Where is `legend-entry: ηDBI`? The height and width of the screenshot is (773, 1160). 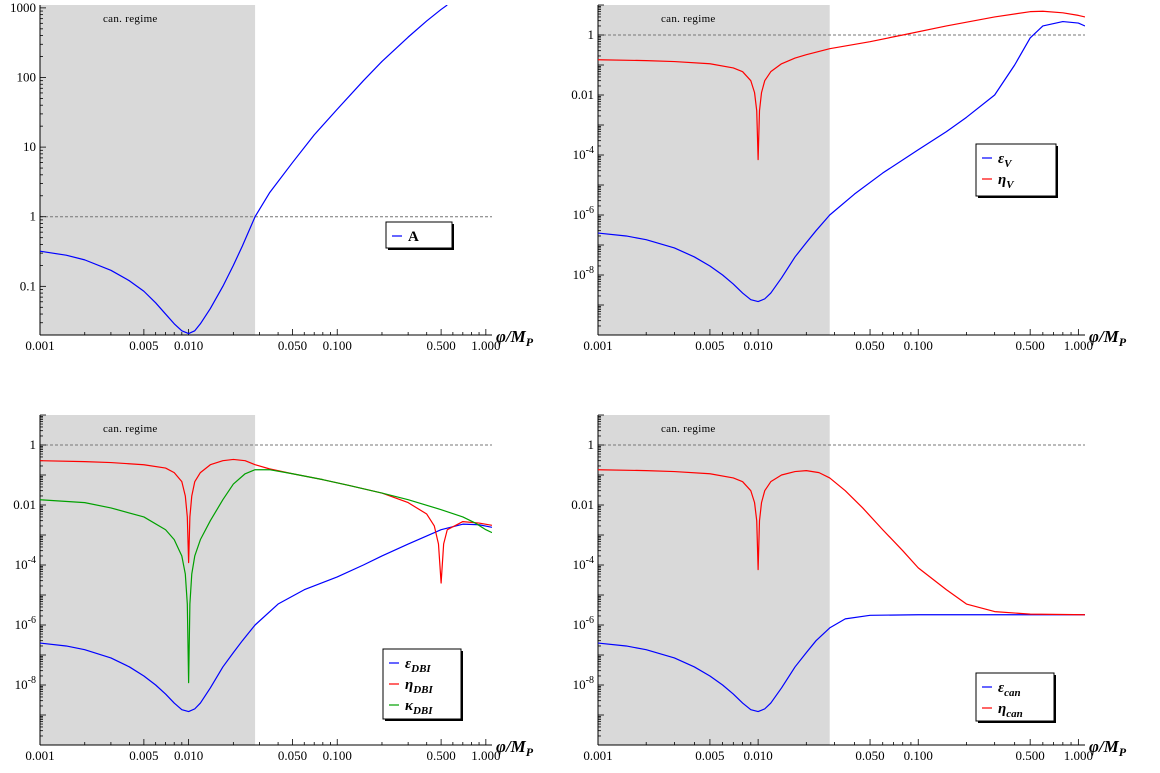
legend-entry: ηDBI is located at coordinates (419, 686).